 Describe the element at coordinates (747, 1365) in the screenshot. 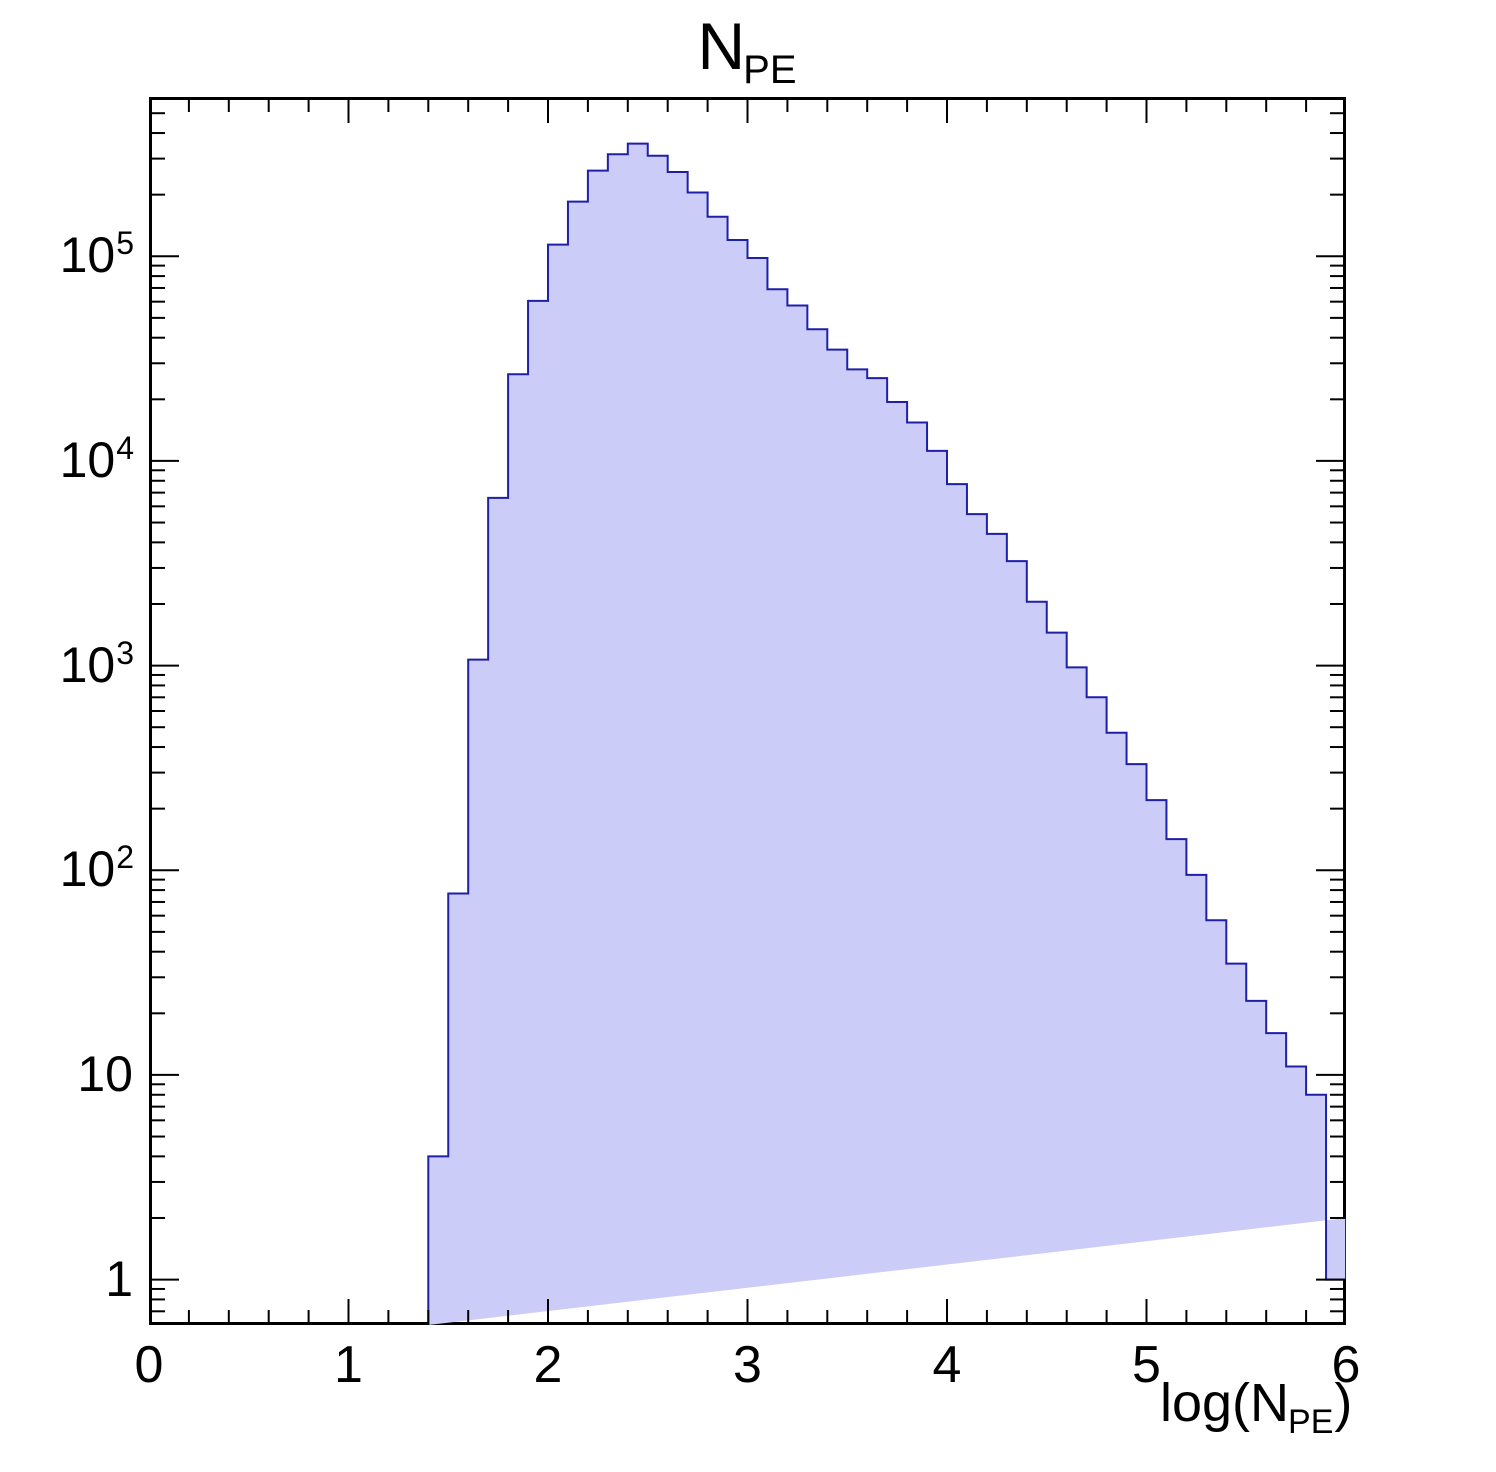

I see `x-axis-tick-label: 3` at that location.